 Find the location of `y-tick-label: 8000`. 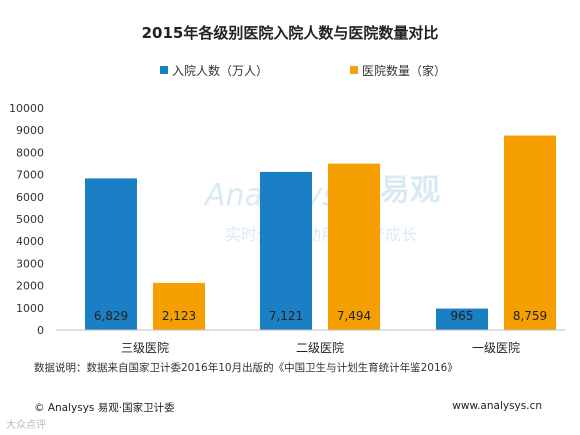

y-tick-label: 8000 is located at coordinates (30, 152).